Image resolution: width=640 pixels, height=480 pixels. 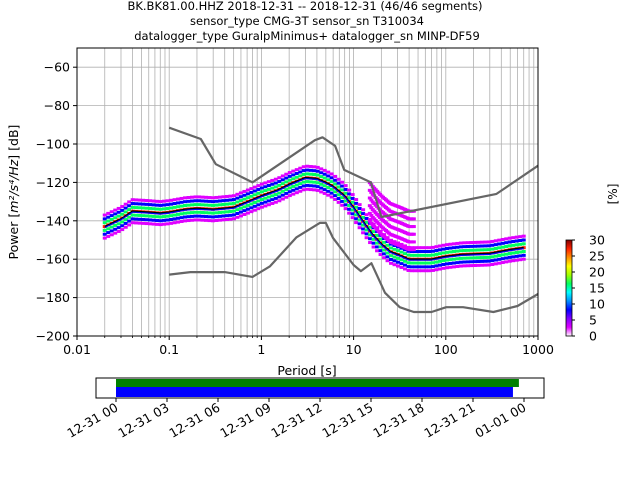 I want to click on y-axis-label-unit: m²/s⁴/Hz, so click(x=13, y=186).